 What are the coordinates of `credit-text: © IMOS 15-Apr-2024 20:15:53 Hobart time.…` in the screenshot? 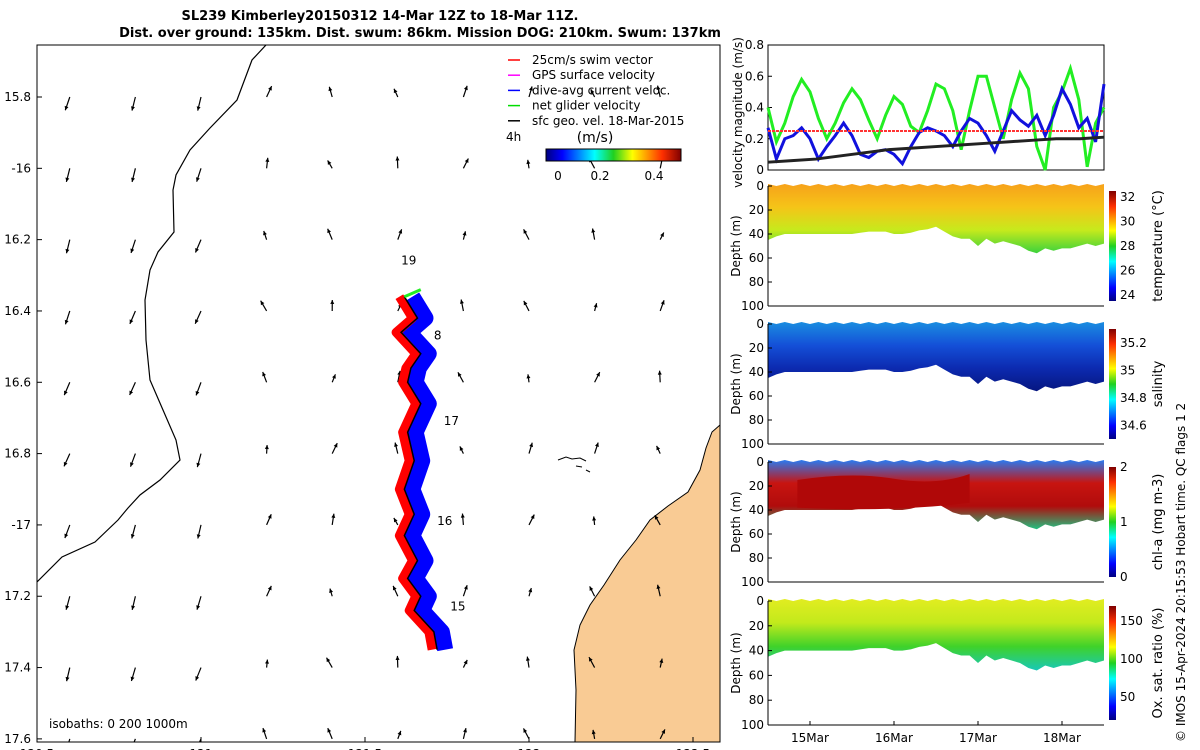 It's located at (1181, 572).